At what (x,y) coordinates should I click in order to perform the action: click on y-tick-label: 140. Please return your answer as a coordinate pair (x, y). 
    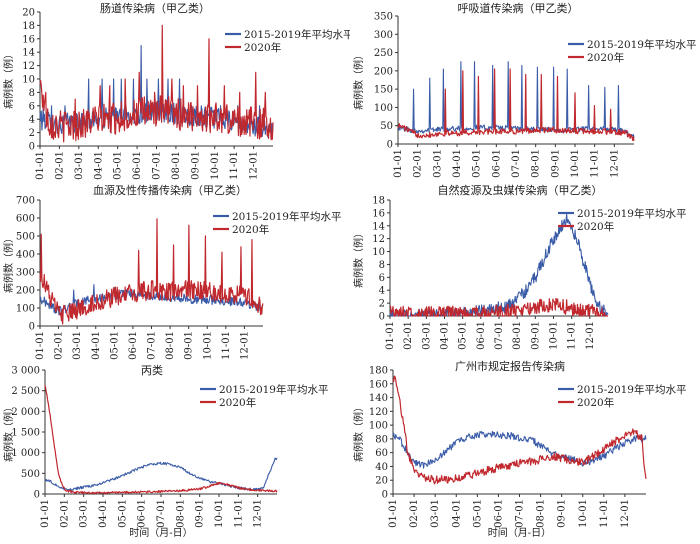
    Looking at the image, I should click on (378, 398).